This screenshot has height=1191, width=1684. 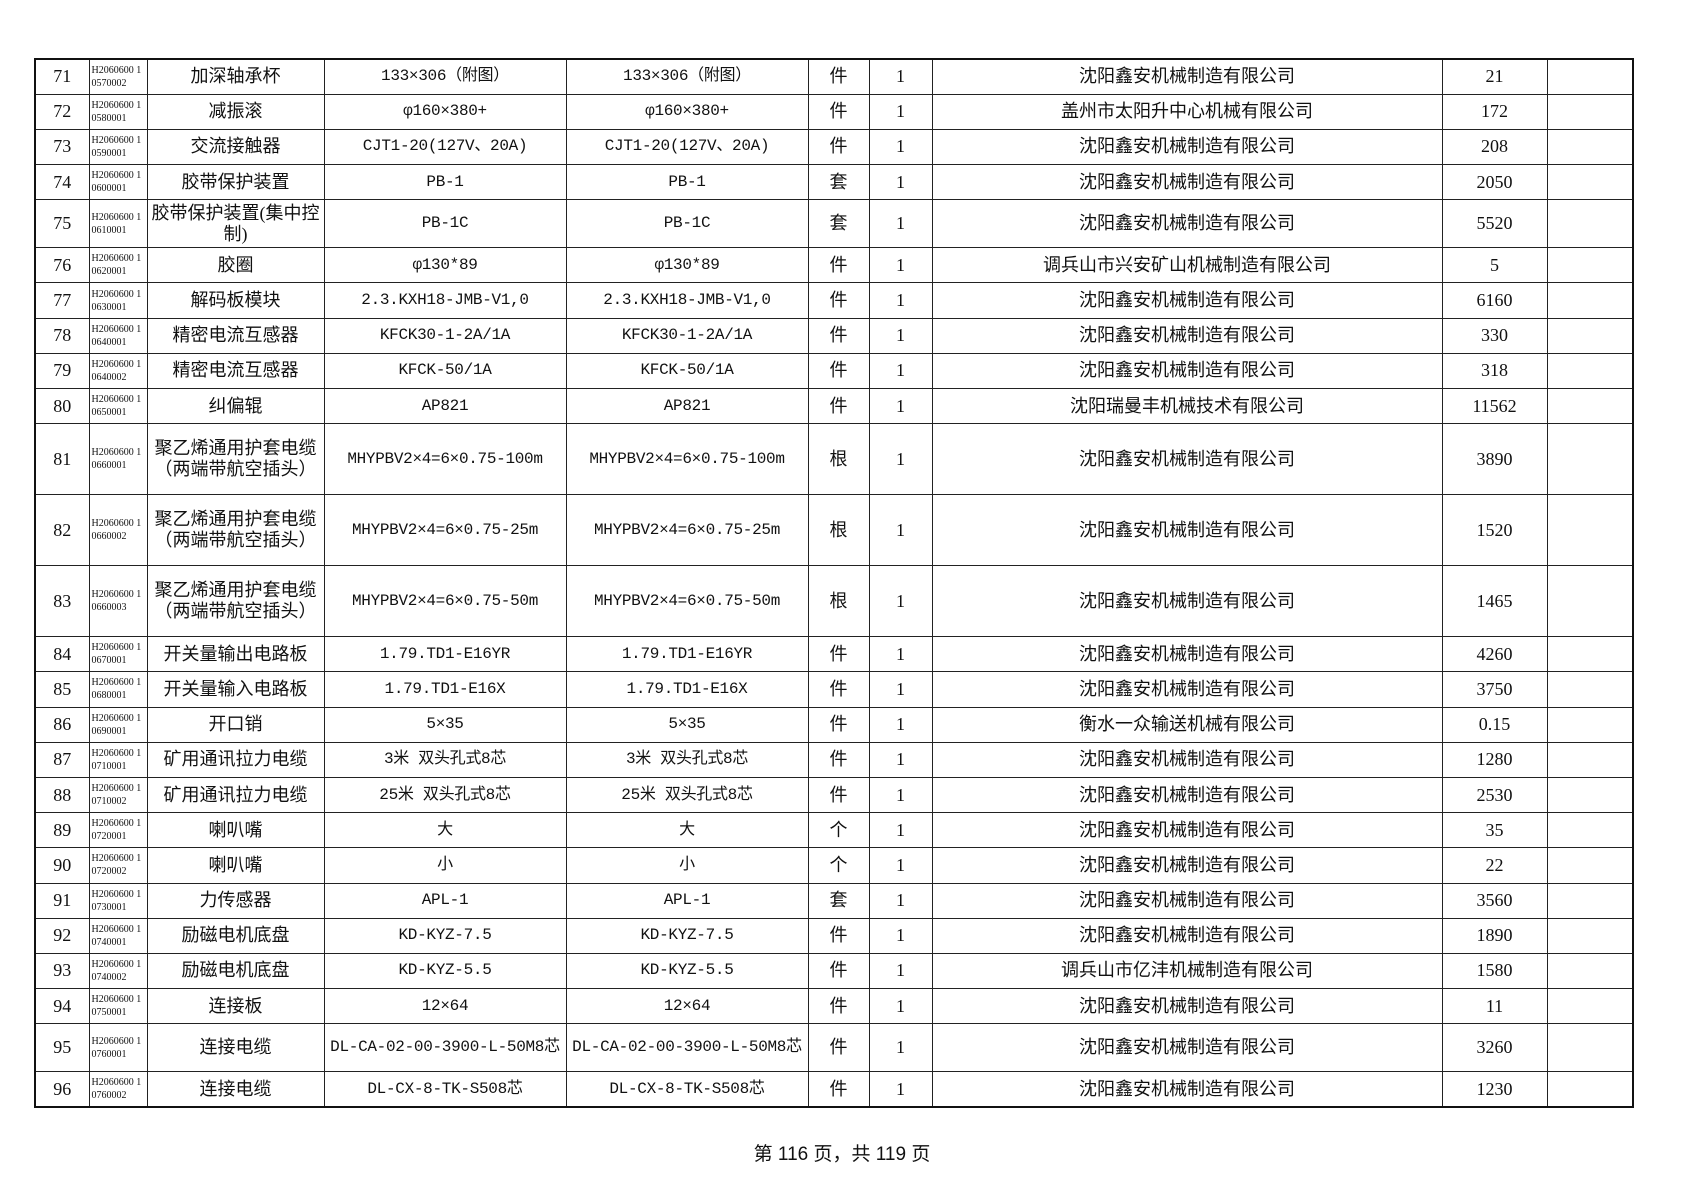 What do you see at coordinates (687, 971) in the screenshot?
I see `model-cell: KD-KYZ-5.5` at bounding box center [687, 971].